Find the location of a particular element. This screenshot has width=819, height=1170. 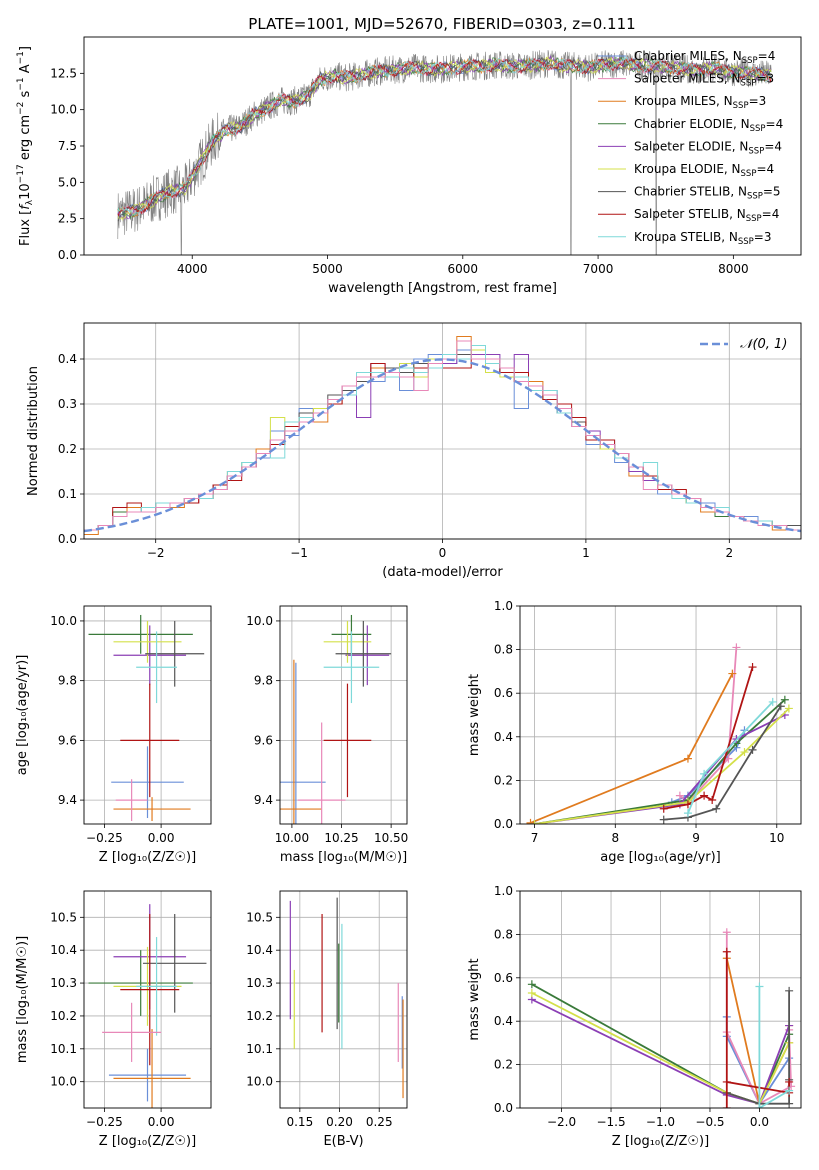

y-tick-label: 5.0 is located at coordinates (67, 182).